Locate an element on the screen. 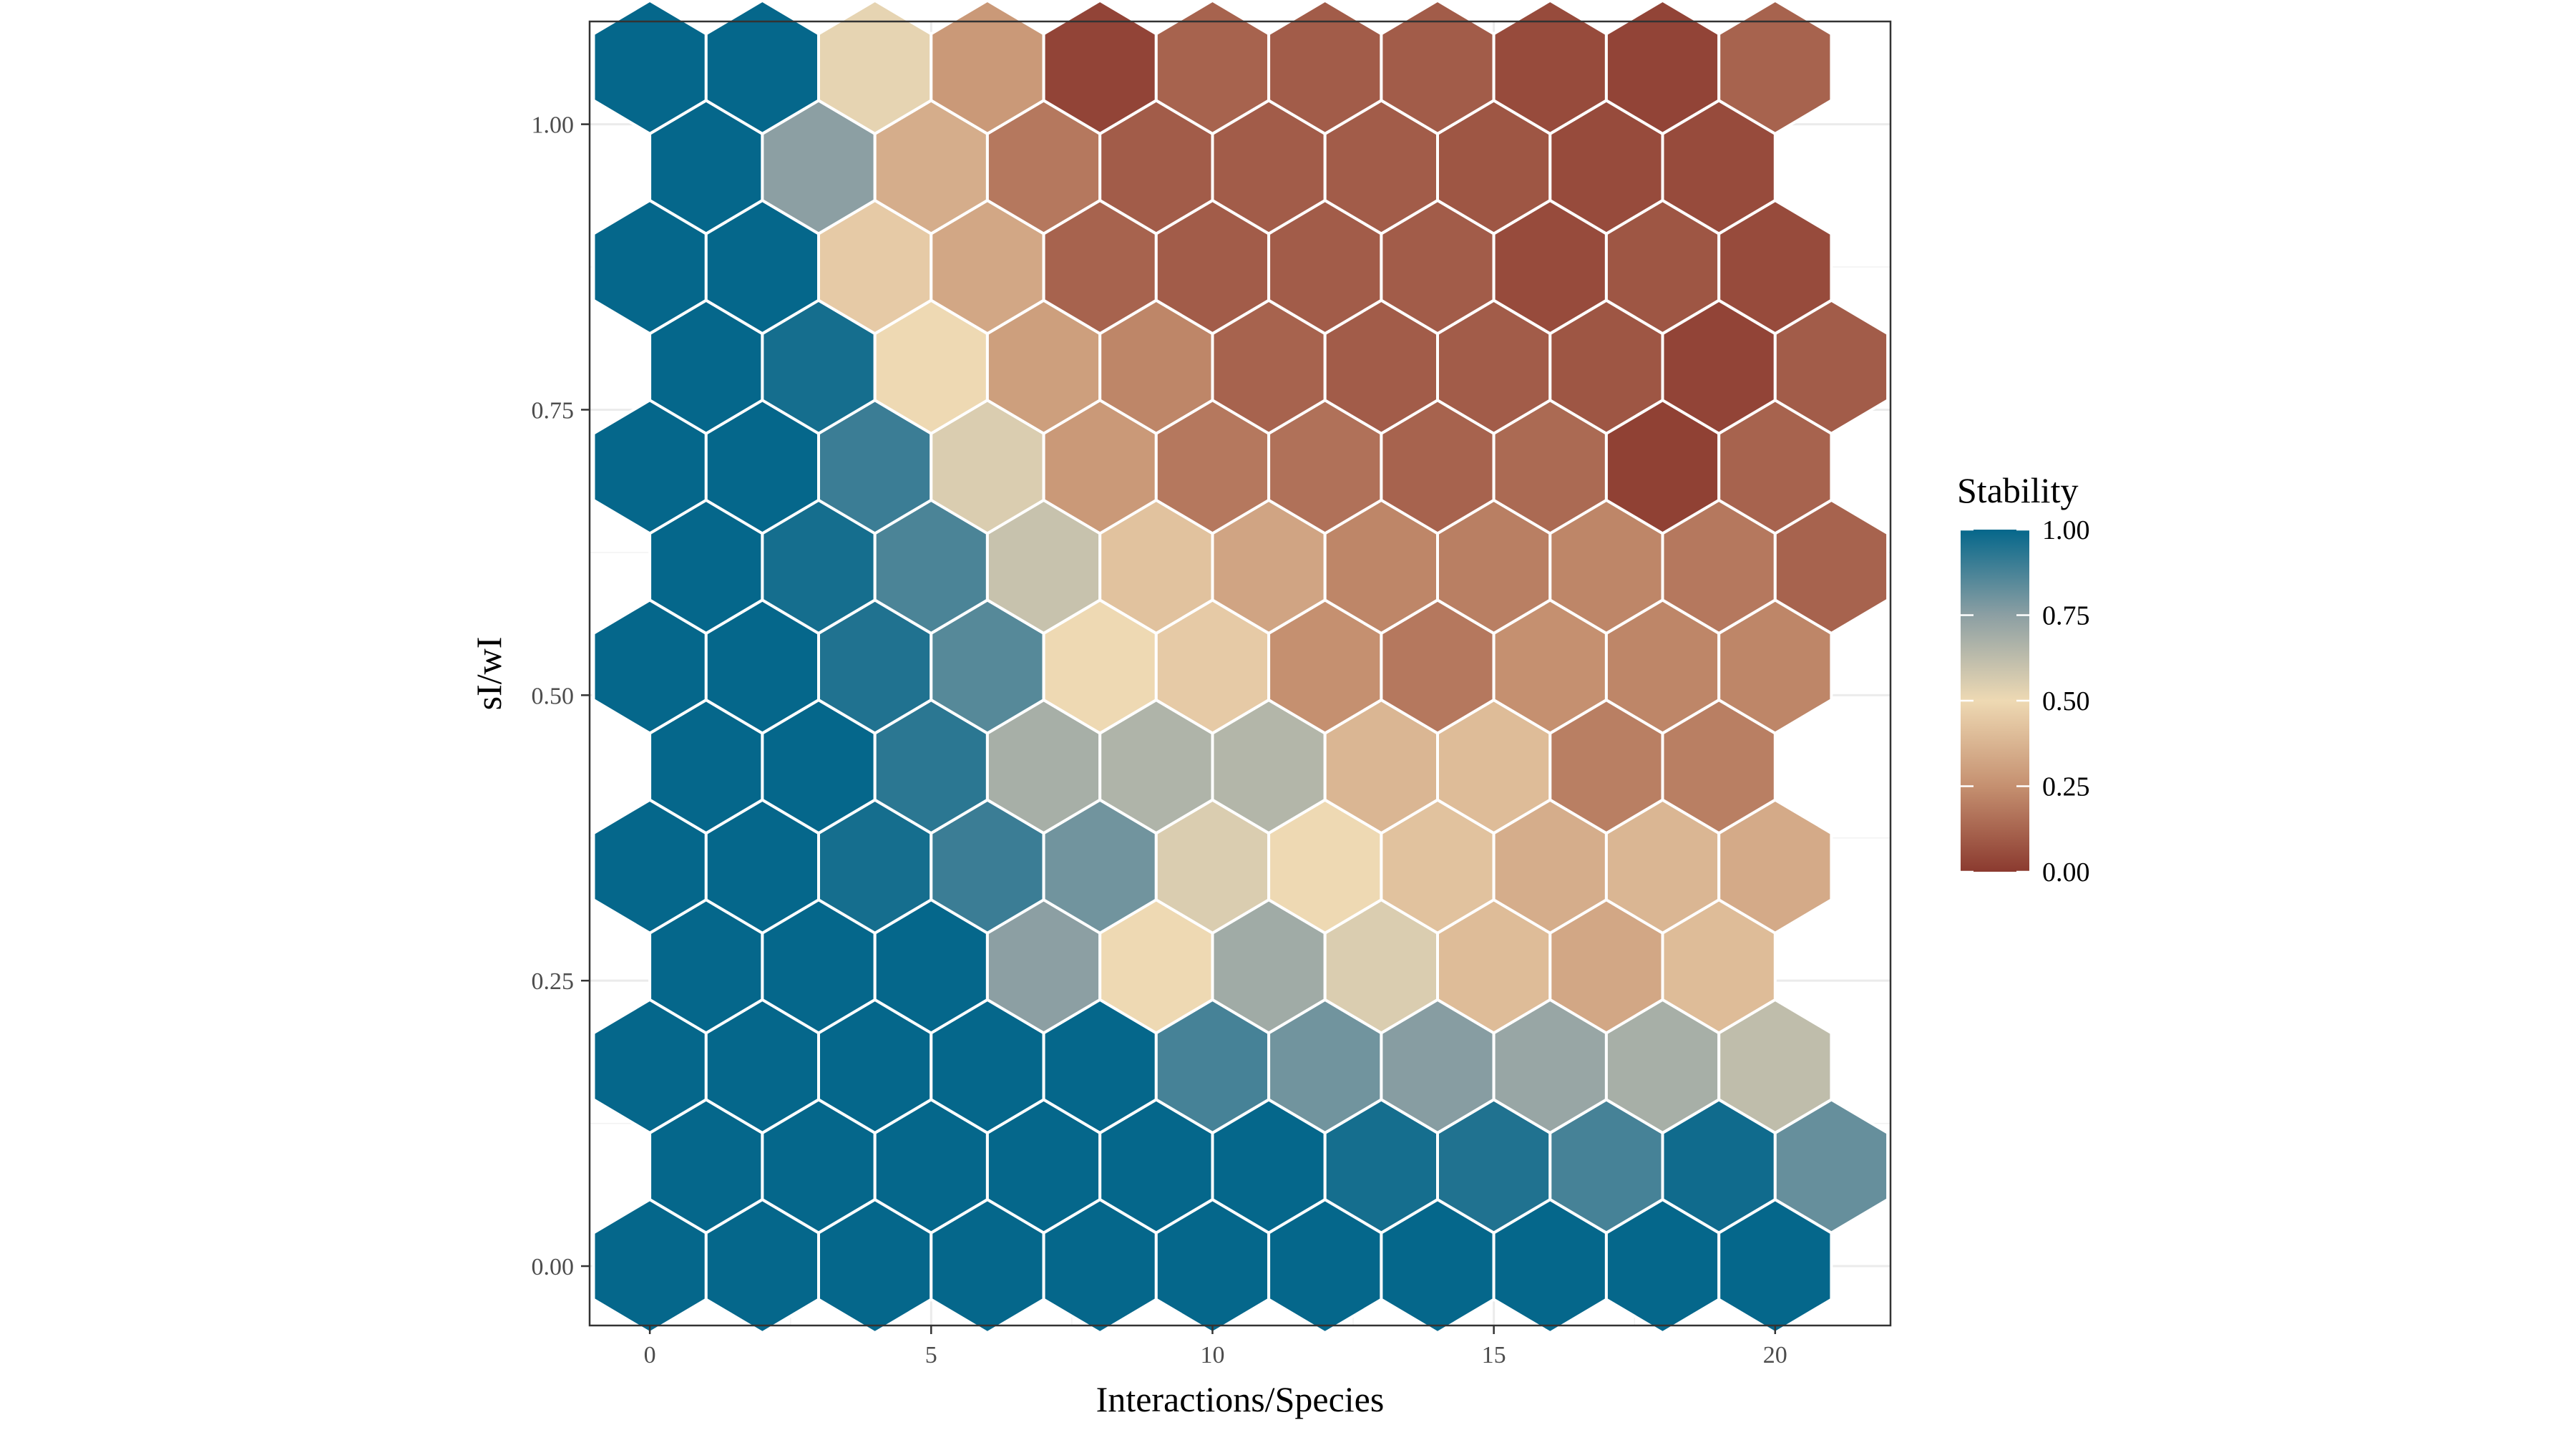  y-tick-label: 0.25 is located at coordinates (553, 982).